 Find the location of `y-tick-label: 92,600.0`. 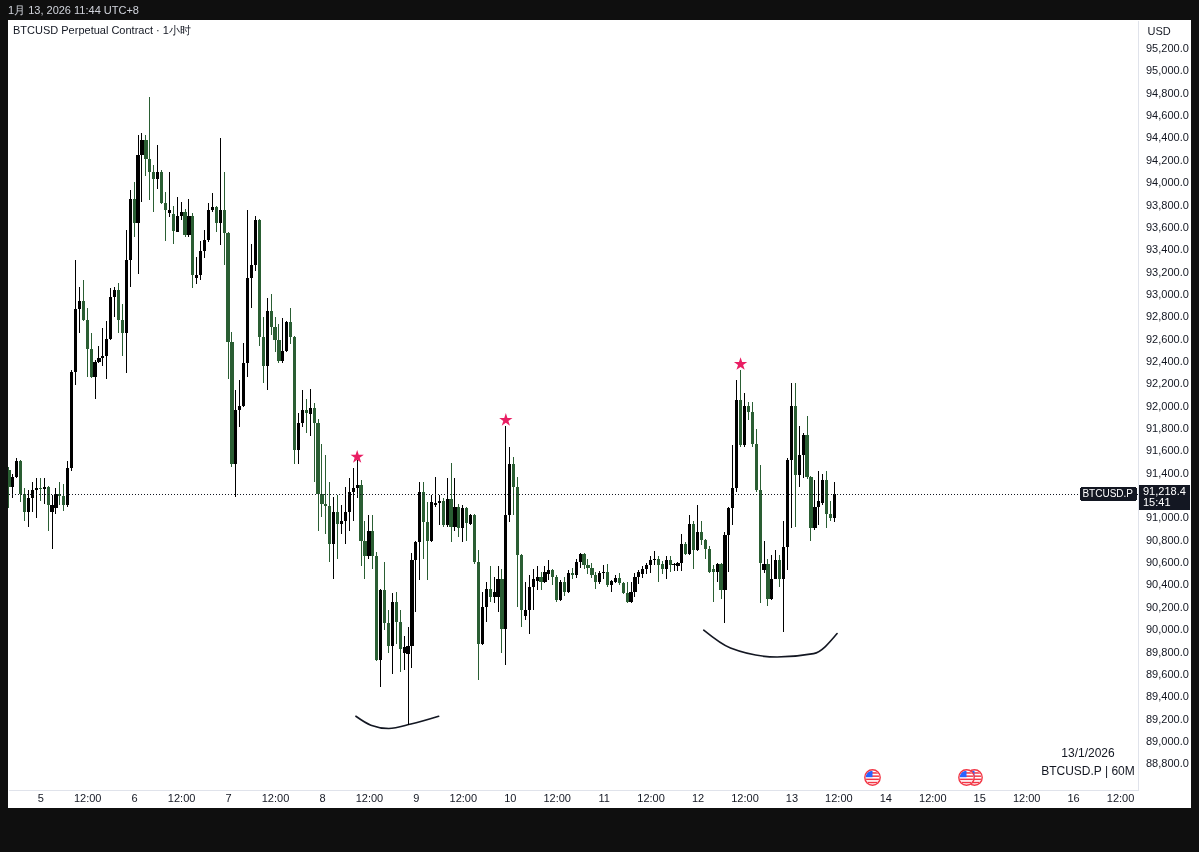

y-tick-label: 92,600.0 is located at coordinates (1167, 338).